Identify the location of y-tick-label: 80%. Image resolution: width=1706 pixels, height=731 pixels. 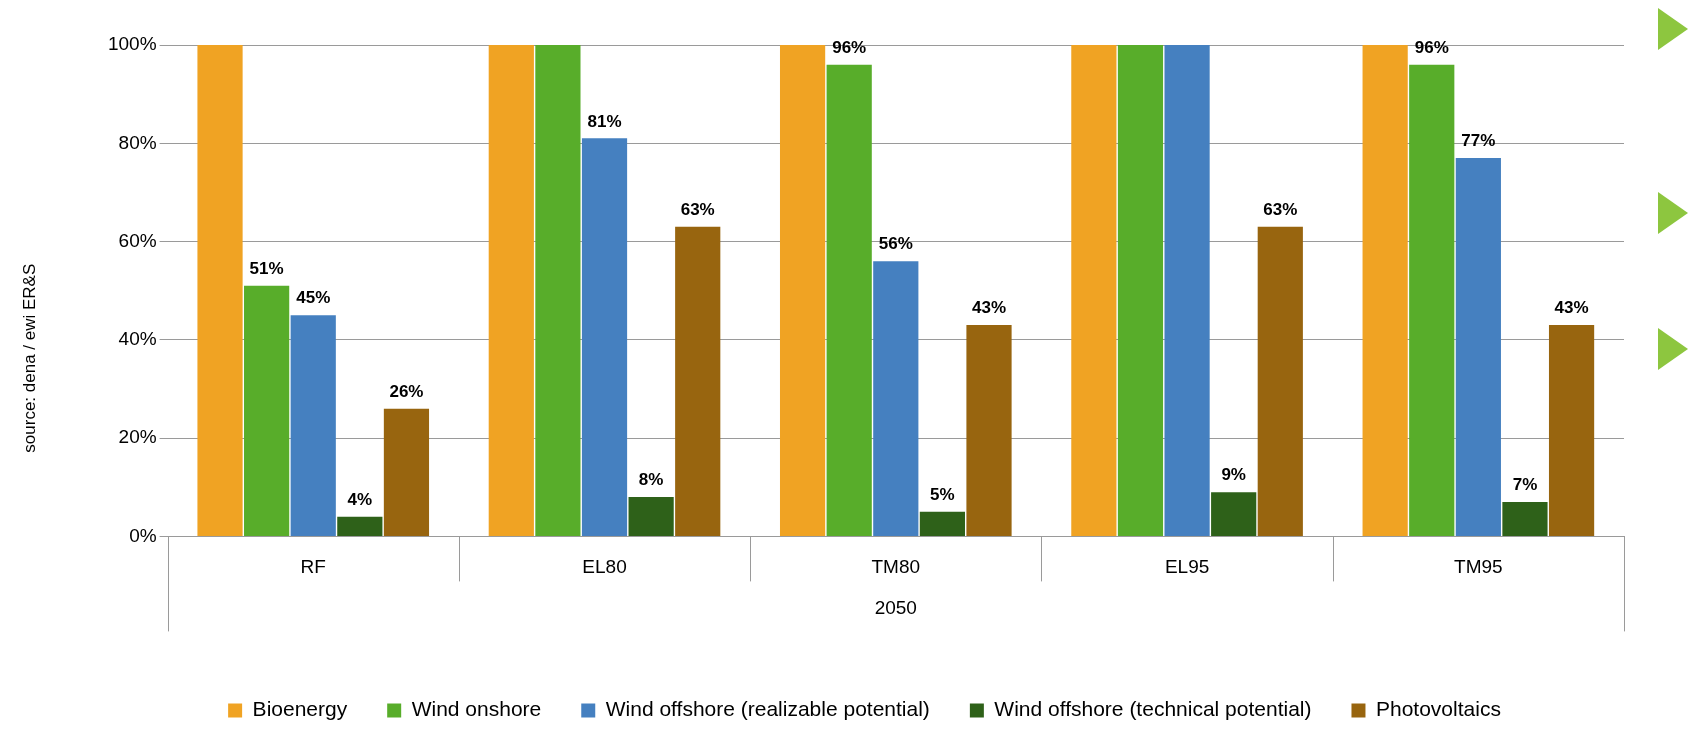
(137, 142).